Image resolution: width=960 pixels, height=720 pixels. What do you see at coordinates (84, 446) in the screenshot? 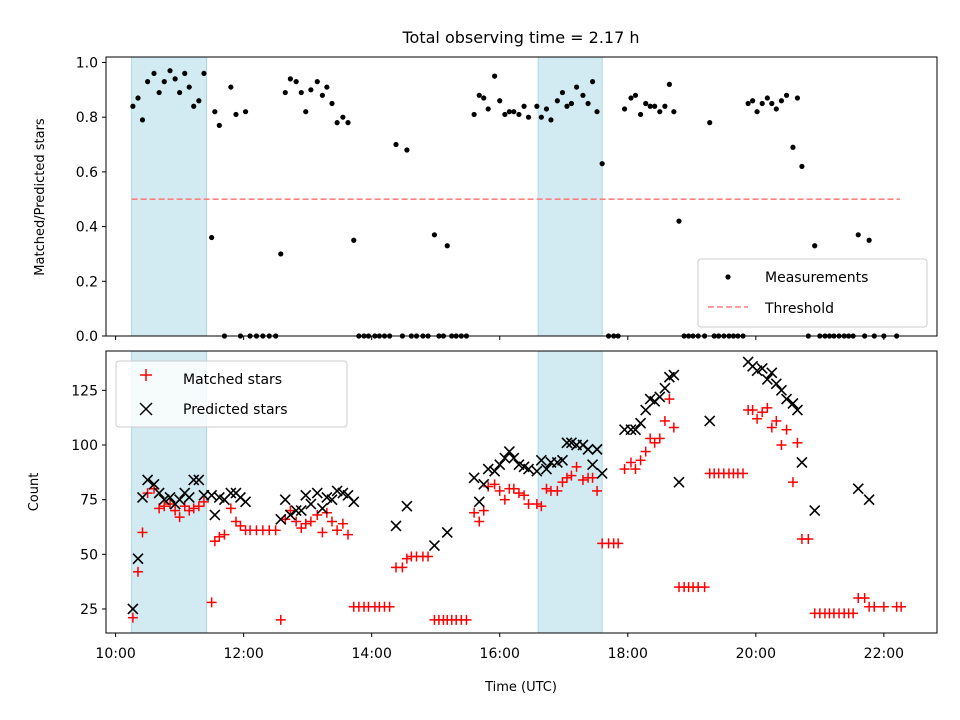
I see `bottom-y-tick-label: 100` at bounding box center [84, 446].